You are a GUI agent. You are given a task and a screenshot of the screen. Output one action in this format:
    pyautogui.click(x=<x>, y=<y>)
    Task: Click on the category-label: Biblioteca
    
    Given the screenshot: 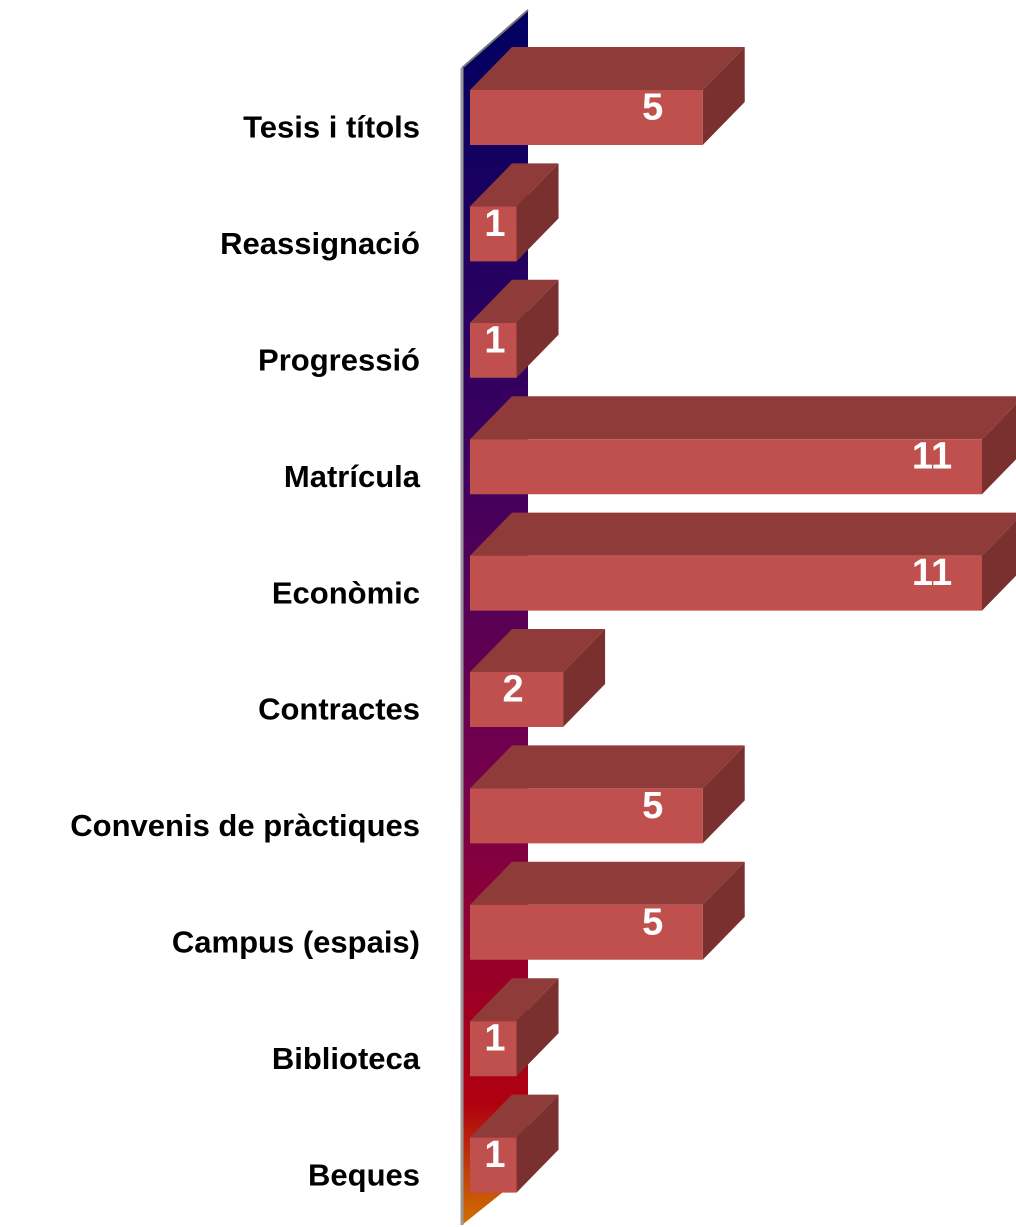 What is the action you would take?
    pyautogui.click(x=346, y=1058)
    